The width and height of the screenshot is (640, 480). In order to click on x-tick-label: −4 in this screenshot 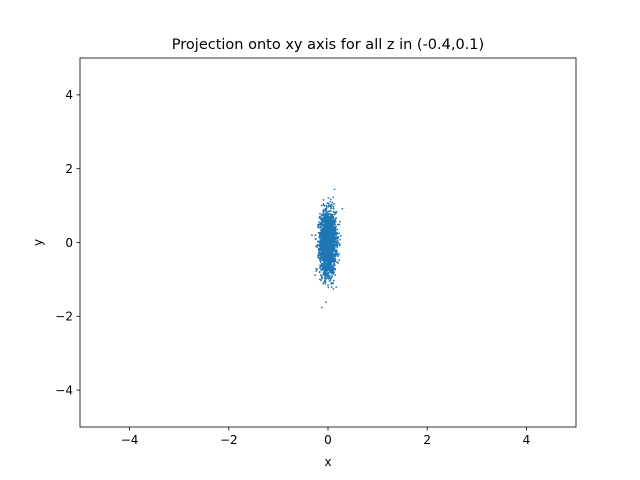, I will do `click(130, 440)`.